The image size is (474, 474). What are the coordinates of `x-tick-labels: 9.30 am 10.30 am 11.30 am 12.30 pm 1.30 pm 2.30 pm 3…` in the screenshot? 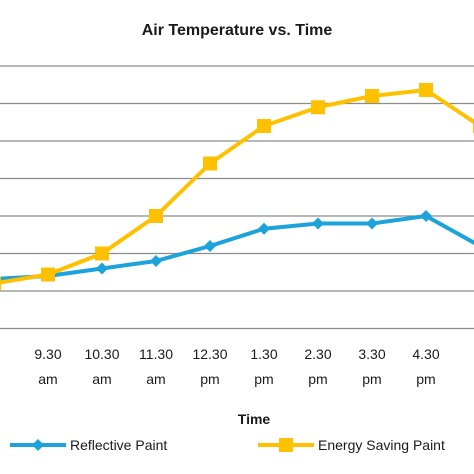 It's located at (236, 366).